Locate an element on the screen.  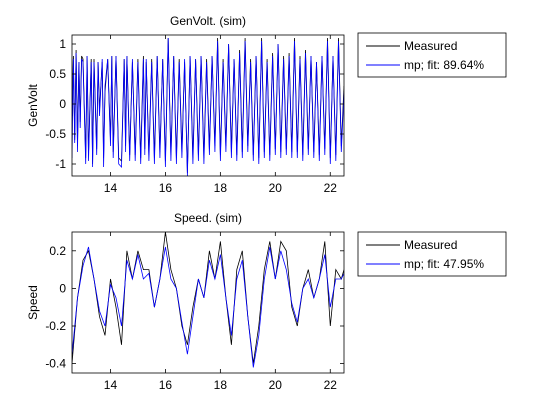
y-tick-label: 0.2 is located at coordinates (57, 251).